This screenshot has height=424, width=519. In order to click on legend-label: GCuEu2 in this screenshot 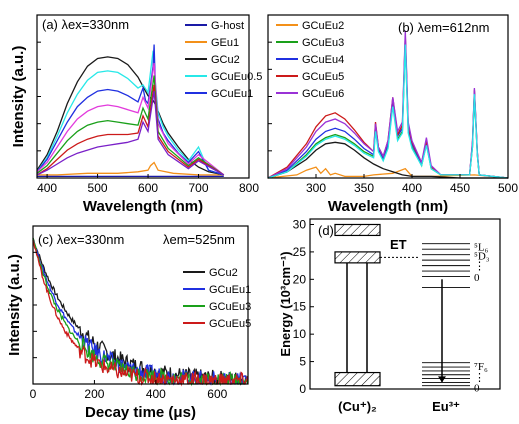, I will do `click(323, 26)`.